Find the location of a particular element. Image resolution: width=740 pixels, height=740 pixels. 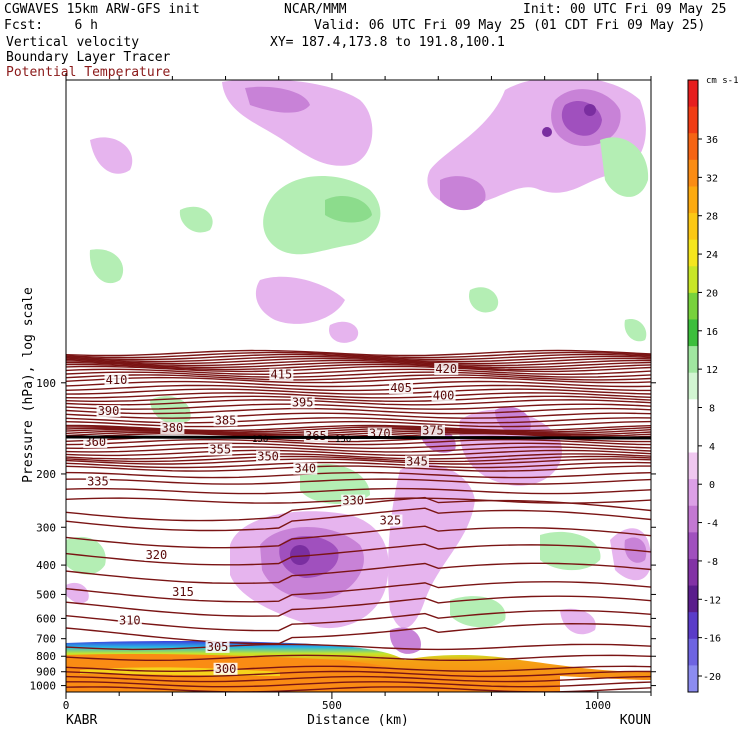

x-axis-label: Distance (km) is located at coordinates (358, 720).